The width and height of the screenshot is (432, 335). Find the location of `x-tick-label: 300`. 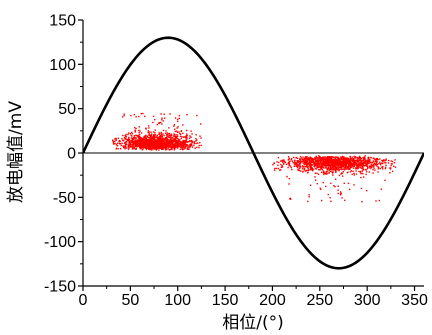

x-tick-label: 300 is located at coordinates (367, 300).